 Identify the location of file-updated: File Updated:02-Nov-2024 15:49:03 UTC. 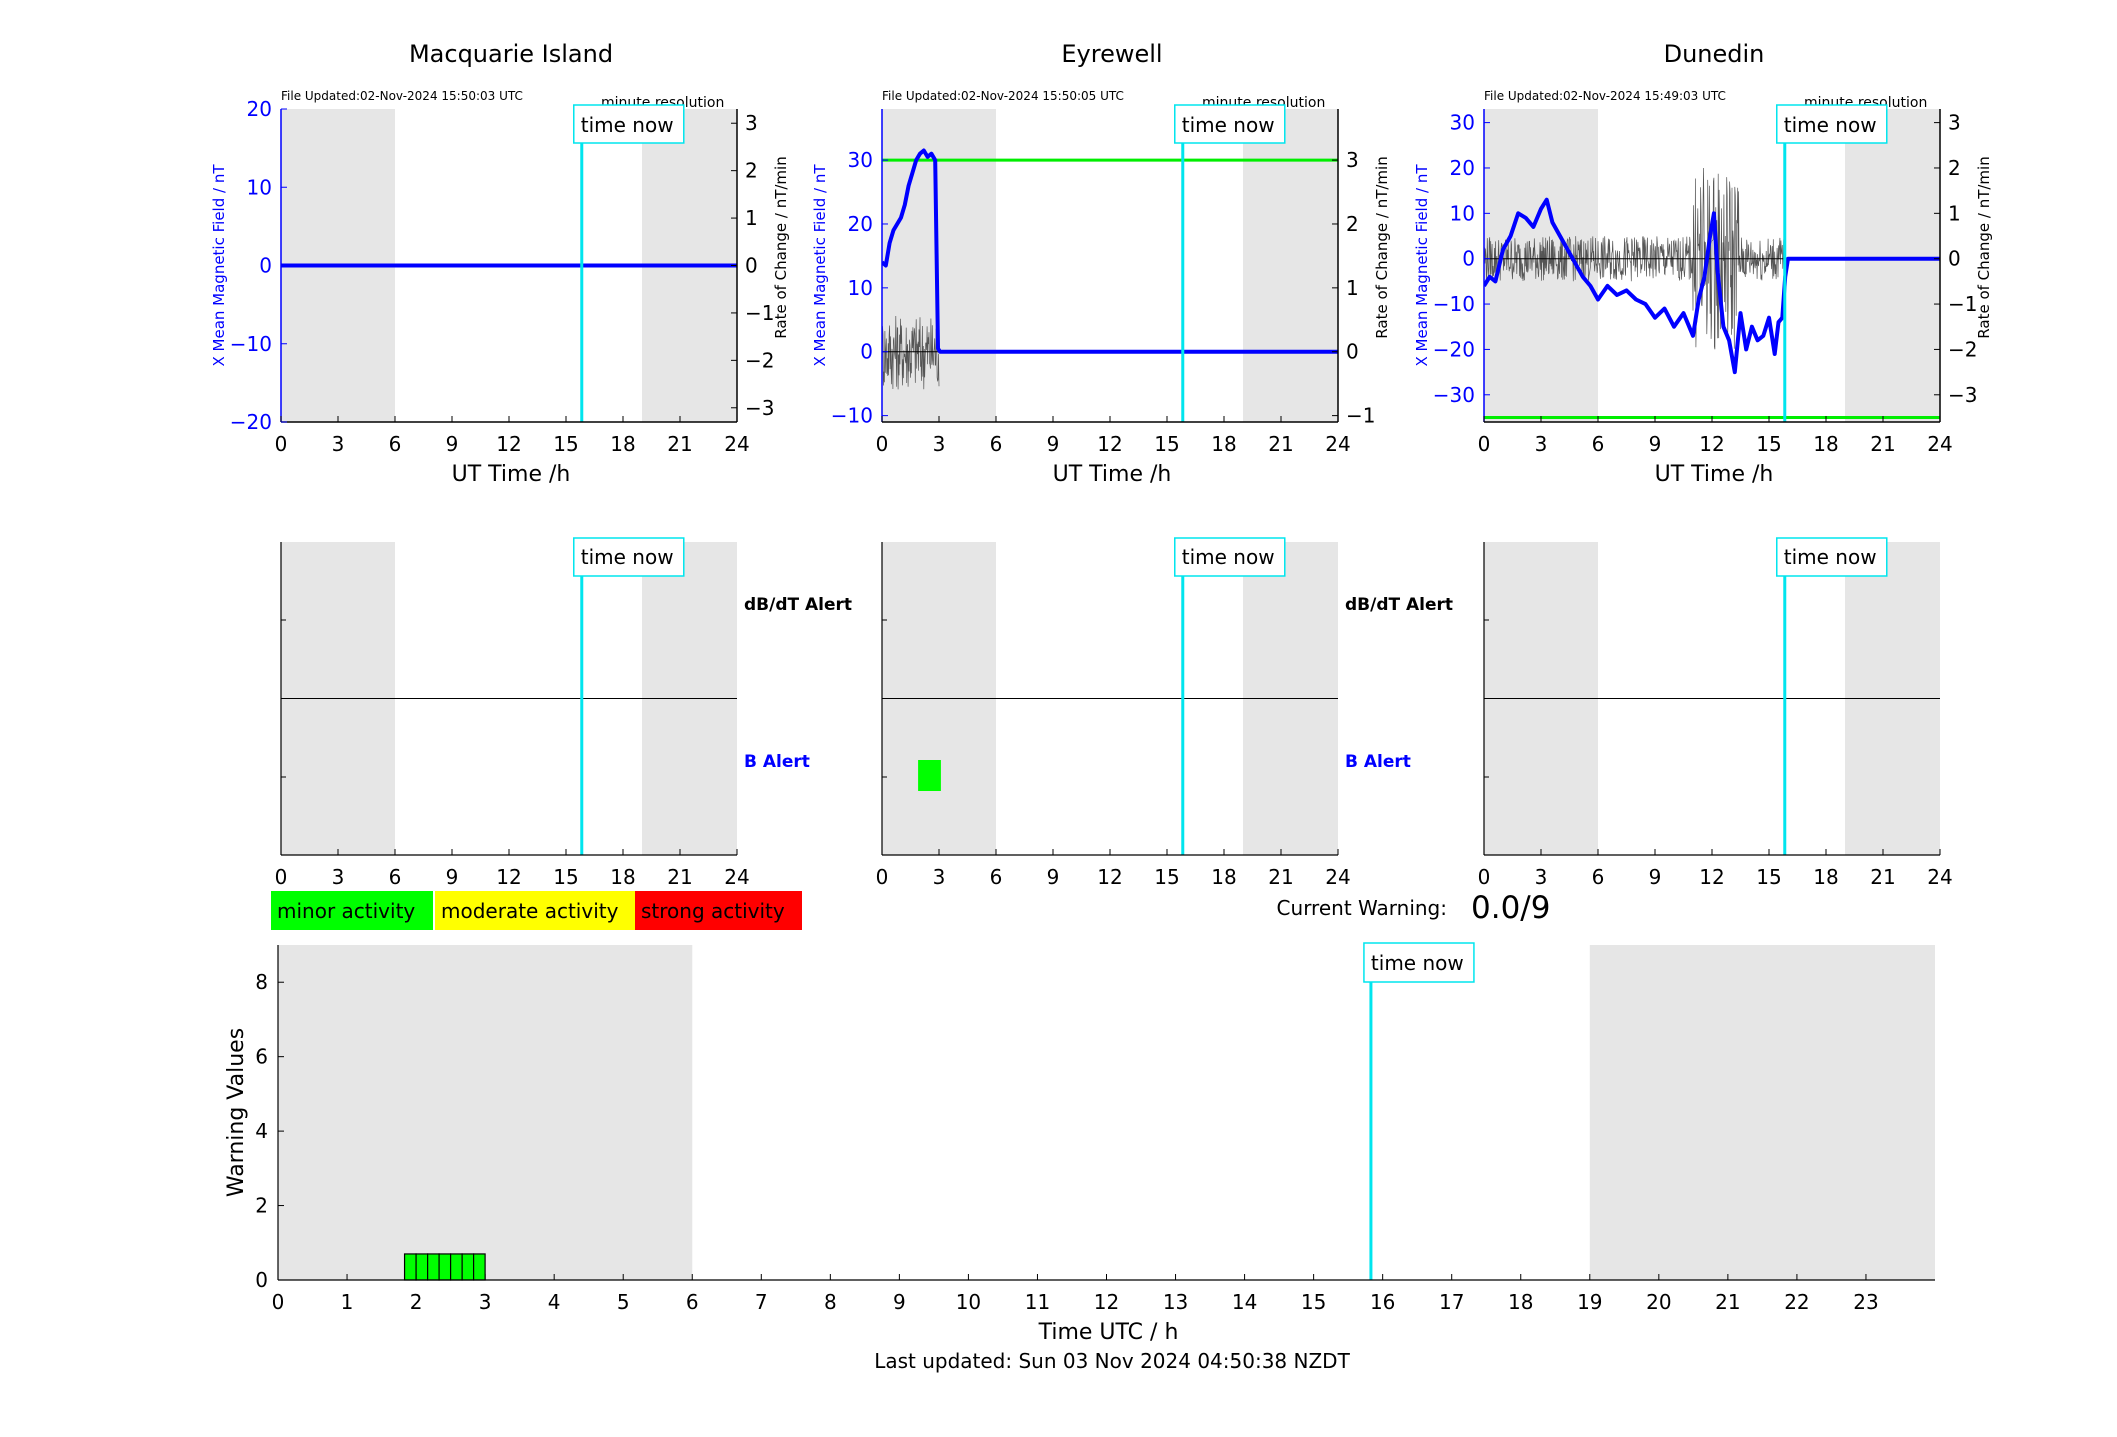
(1605, 96).